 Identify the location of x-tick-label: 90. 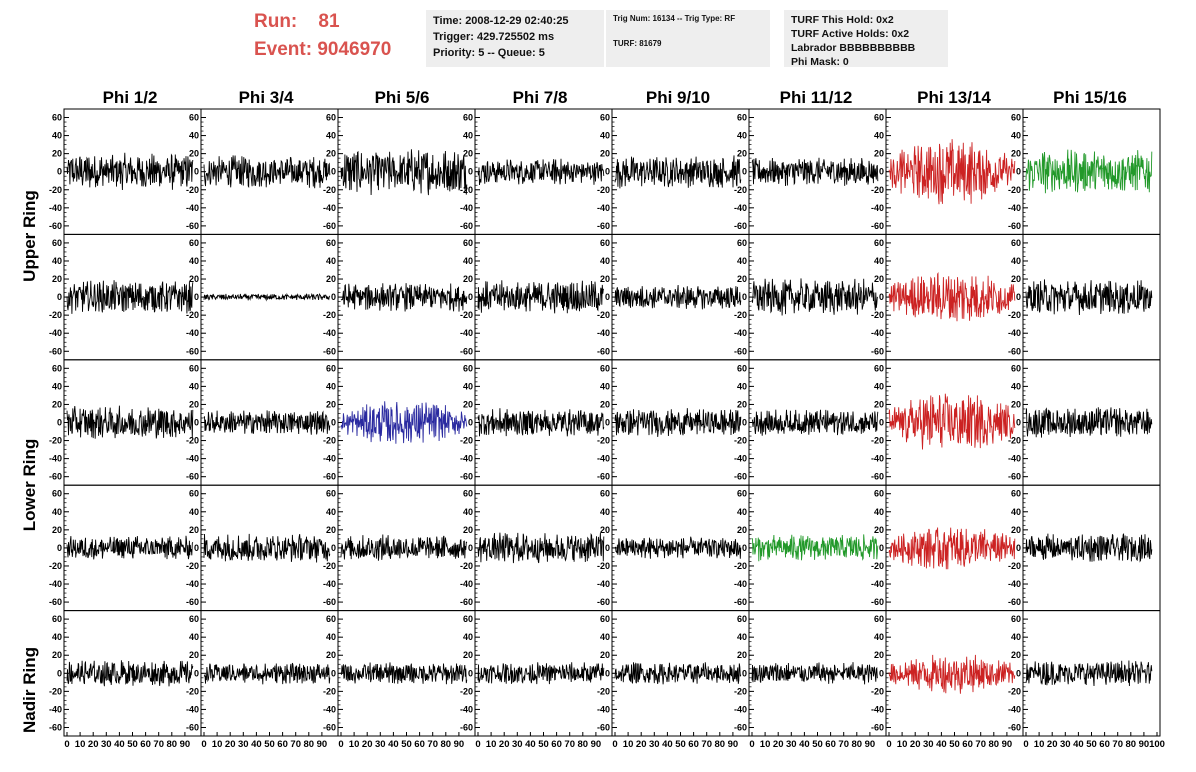
(733, 744).